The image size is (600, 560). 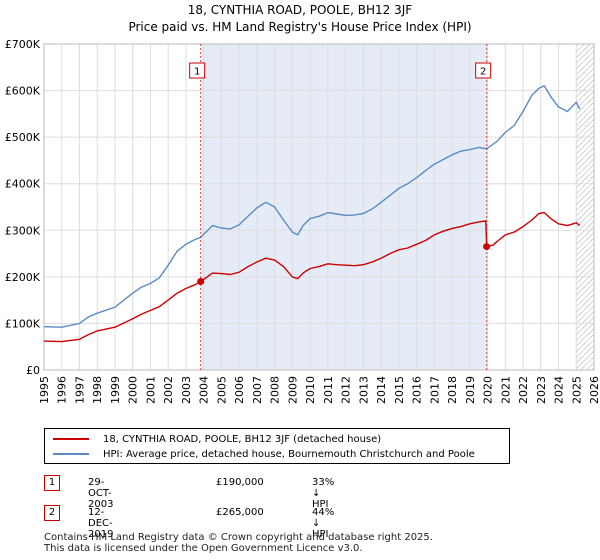 What do you see at coordinates (23, 277) in the screenshot?
I see `y-tick-label: £200K` at bounding box center [23, 277].